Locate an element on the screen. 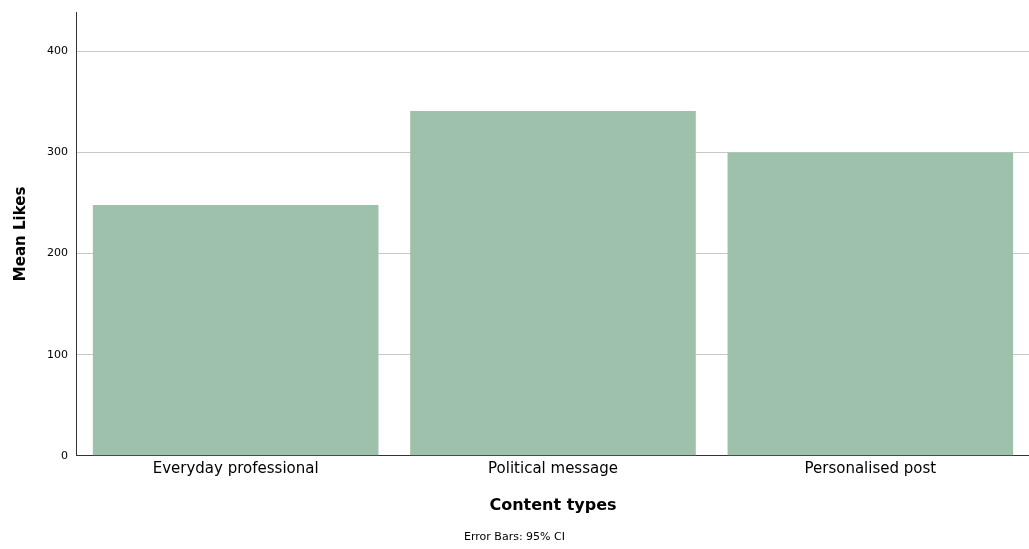 The image size is (1029, 549). y-tick-label: 300 is located at coordinates (57, 152).